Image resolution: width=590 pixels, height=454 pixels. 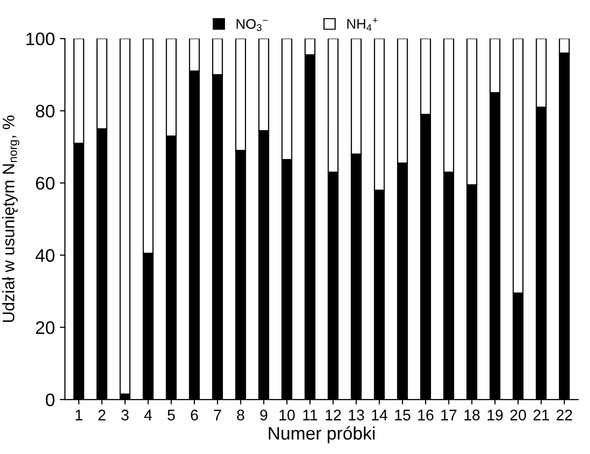 What do you see at coordinates (287, 415) in the screenshot?
I see `x-tick-label: 10` at bounding box center [287, 415].